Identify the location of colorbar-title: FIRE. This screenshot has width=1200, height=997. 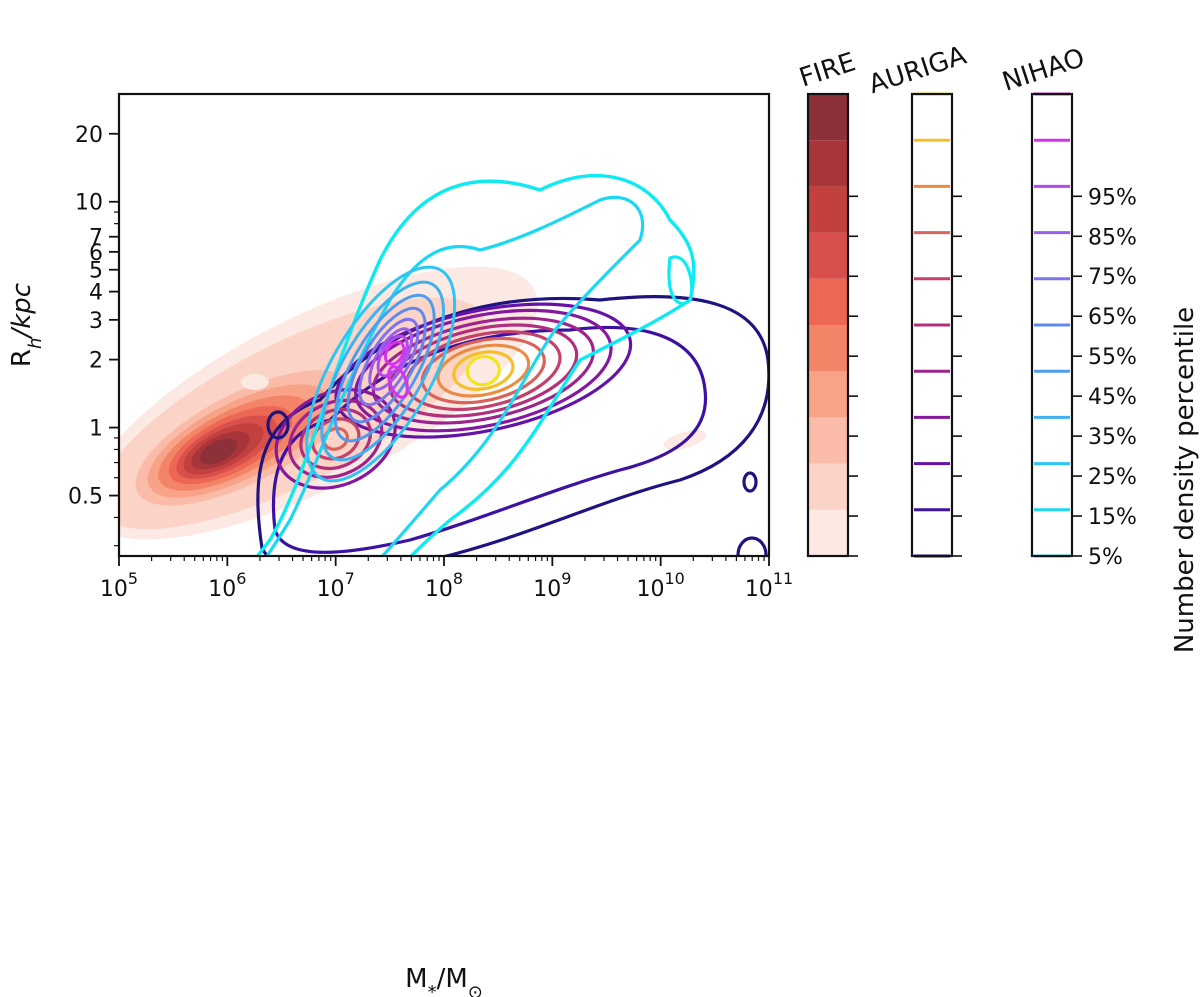
(828, 70).